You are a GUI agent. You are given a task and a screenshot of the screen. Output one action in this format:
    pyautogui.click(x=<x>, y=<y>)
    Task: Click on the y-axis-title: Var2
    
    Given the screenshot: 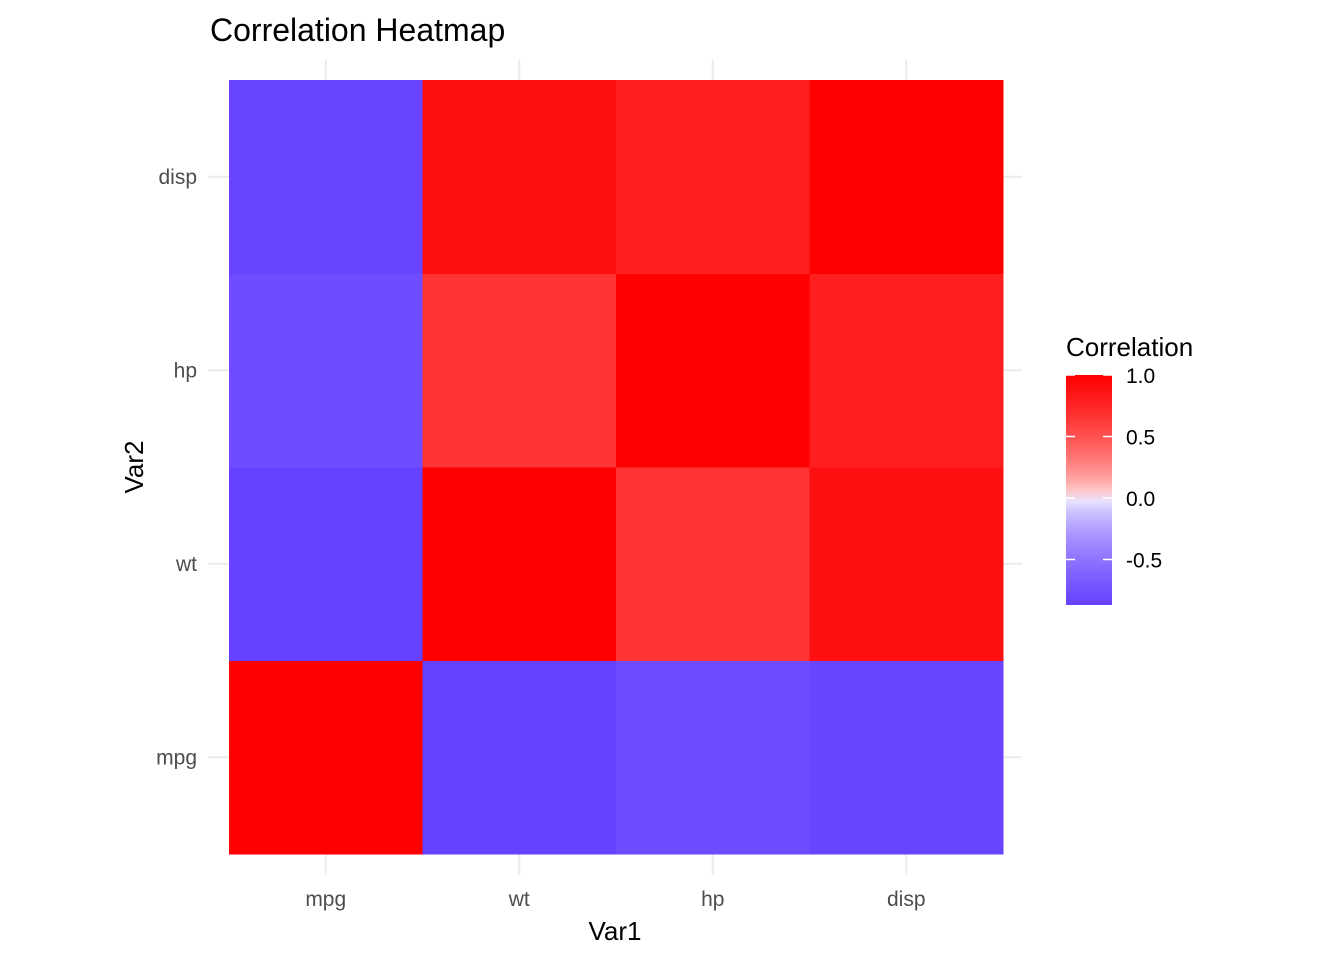 What is the action you would take?
    pyautogui.click(x=134, y=467)
    